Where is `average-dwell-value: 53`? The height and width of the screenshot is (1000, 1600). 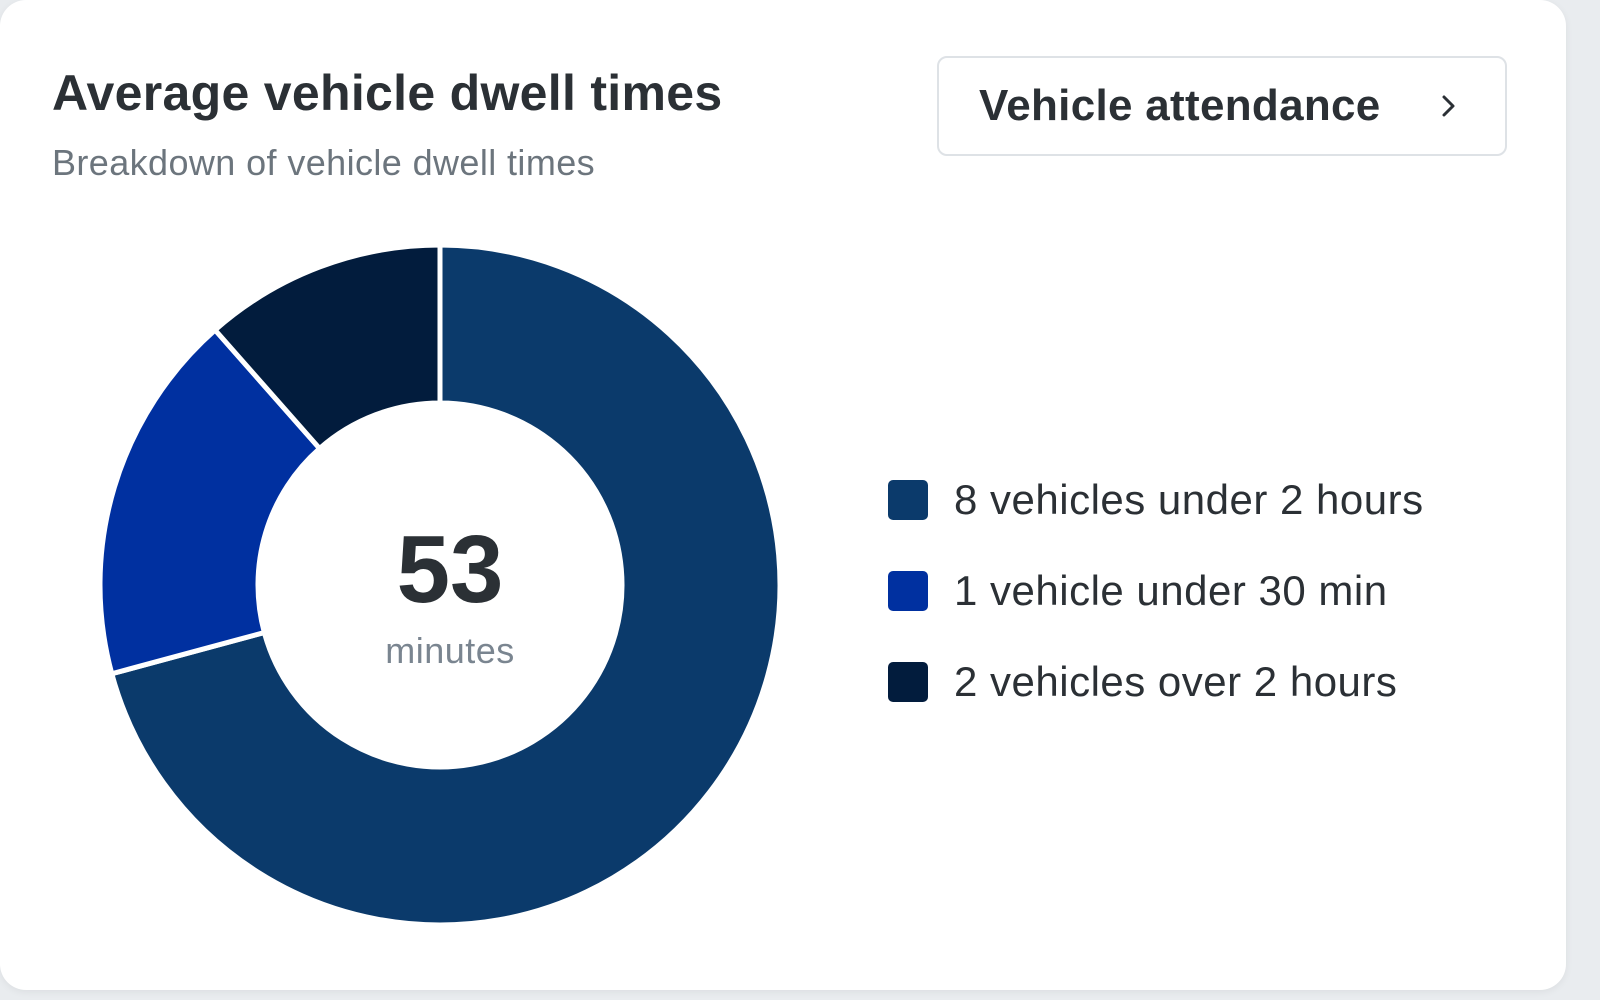 average-dwell-value: 53 is located at coordinates (450, 569).